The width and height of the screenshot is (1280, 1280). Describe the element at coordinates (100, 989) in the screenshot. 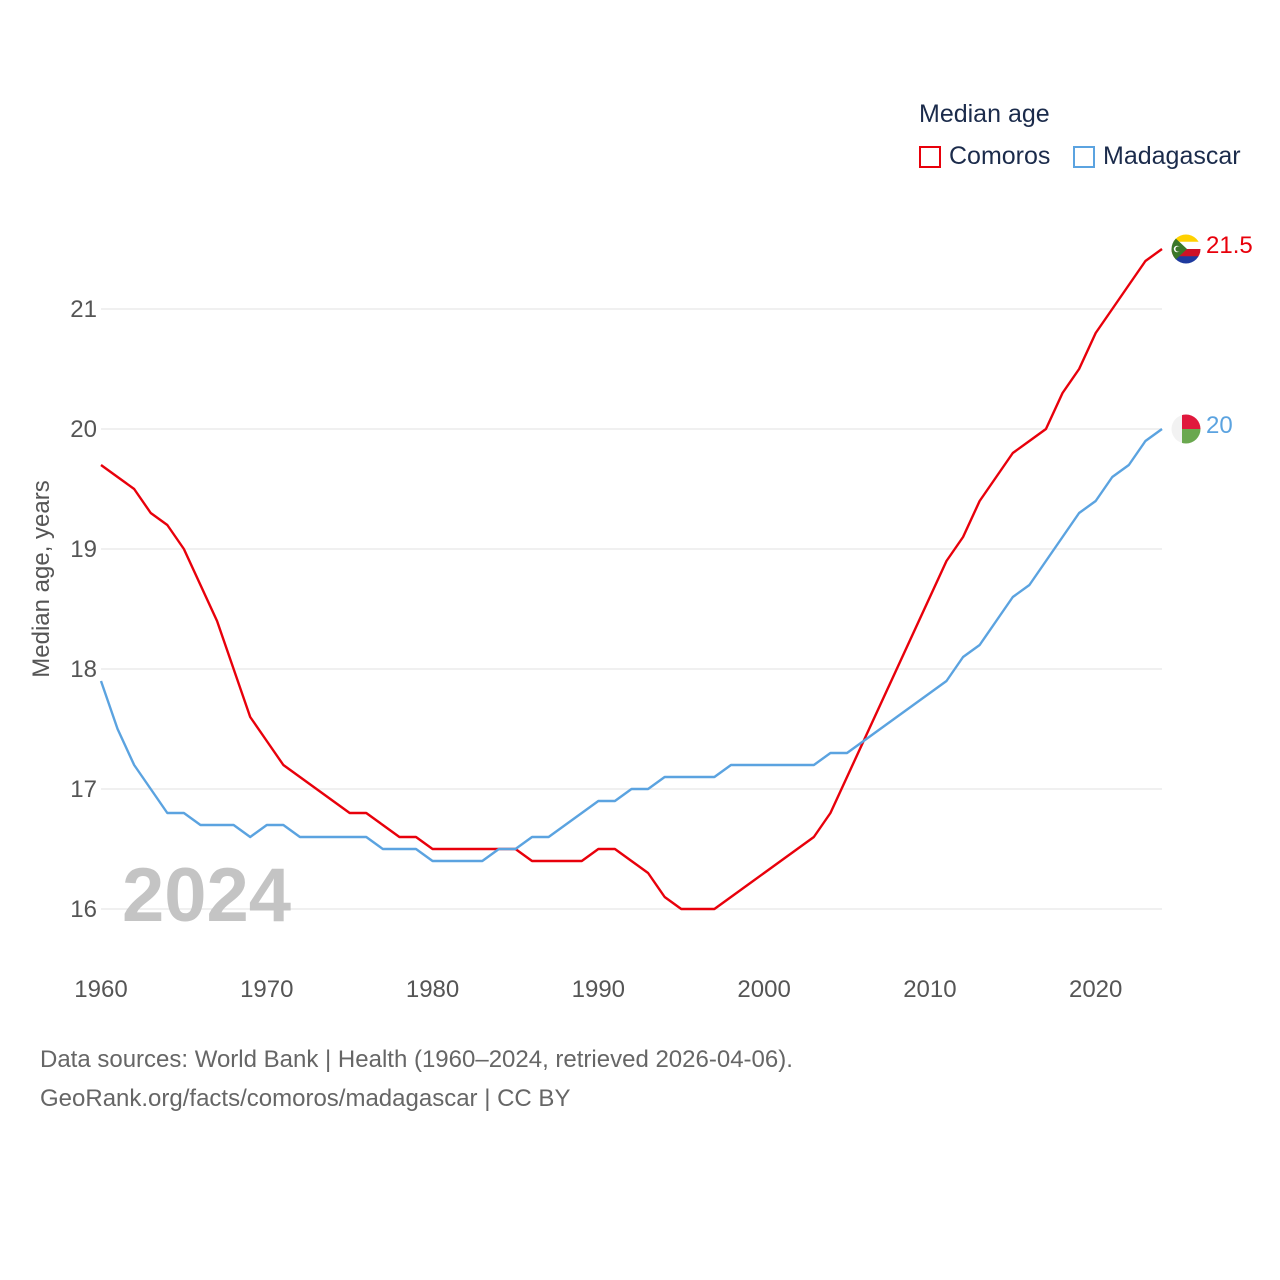

I see `x-tick-label: 1960` at that location.